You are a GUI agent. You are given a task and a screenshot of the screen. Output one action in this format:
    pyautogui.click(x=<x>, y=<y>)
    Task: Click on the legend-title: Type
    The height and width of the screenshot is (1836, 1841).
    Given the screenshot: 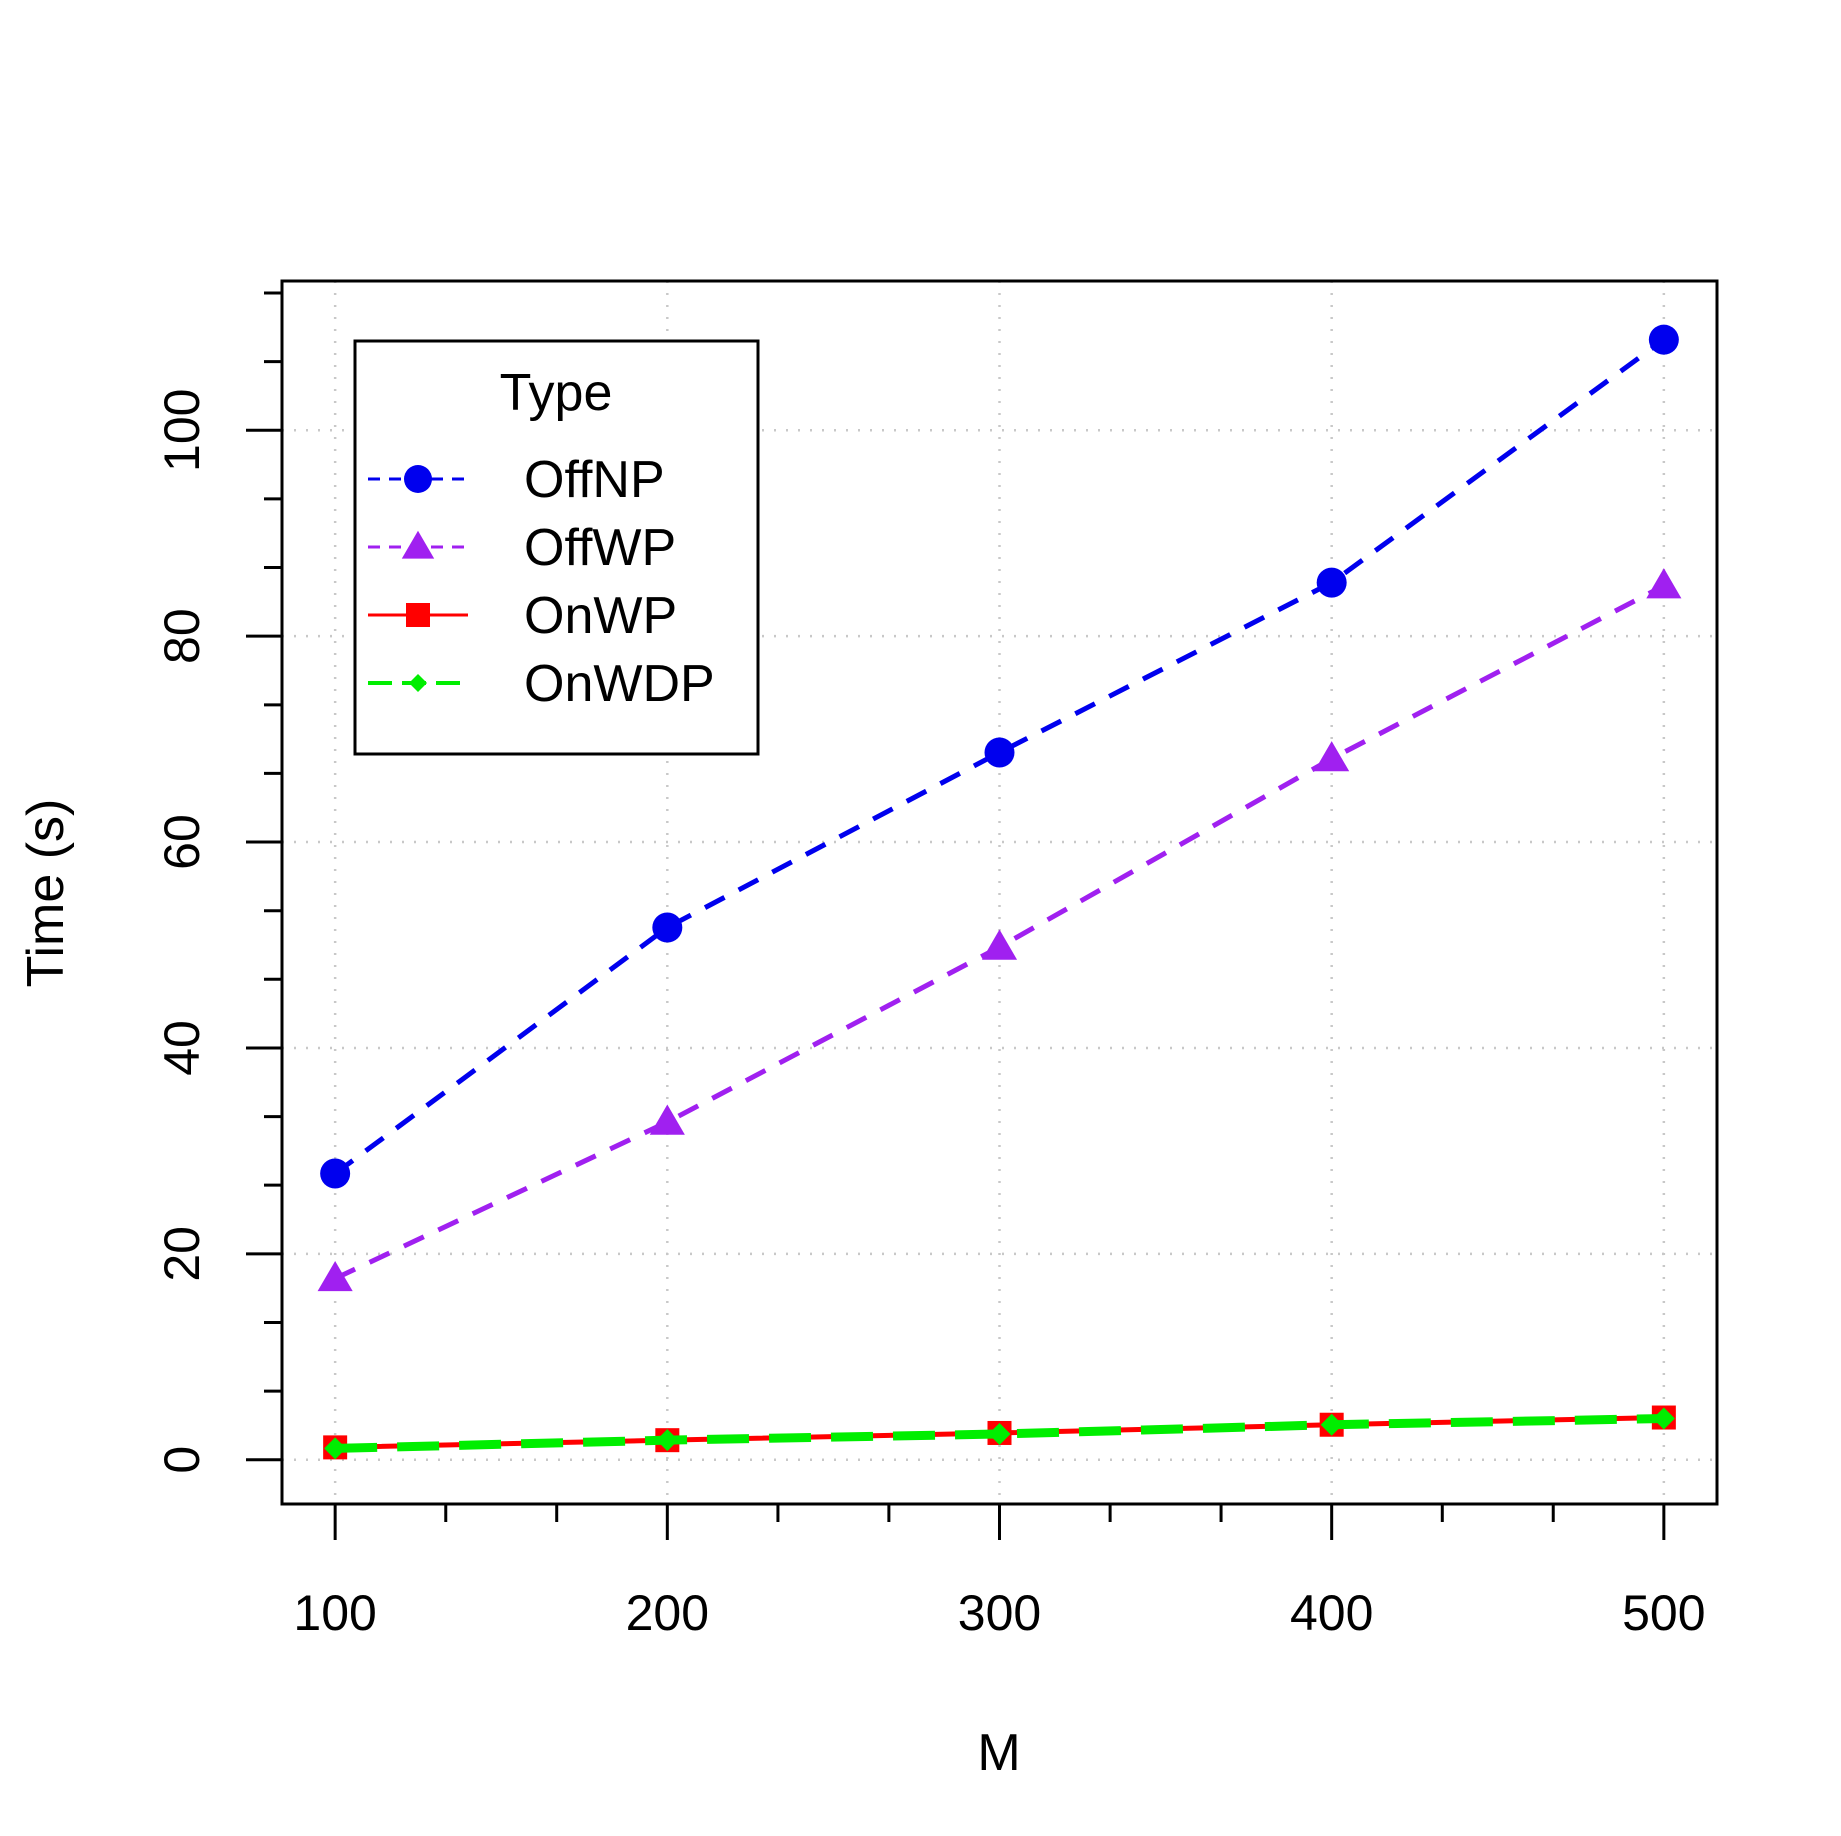 What is the action you would take?
    pyautogui.click(x=556, y=393)
    